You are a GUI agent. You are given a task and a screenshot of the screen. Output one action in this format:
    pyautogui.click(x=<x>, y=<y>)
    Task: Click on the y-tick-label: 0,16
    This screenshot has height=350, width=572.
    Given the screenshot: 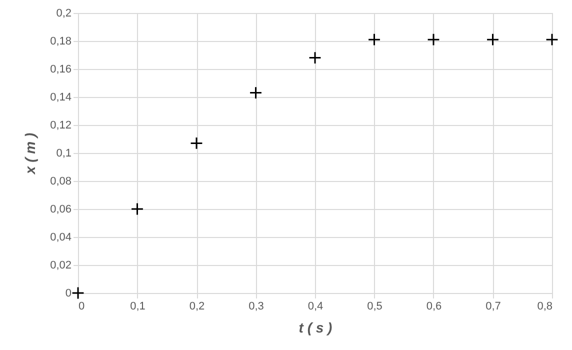 What is the action you would take?
    pyautogui.click(x=61, y=70)
    